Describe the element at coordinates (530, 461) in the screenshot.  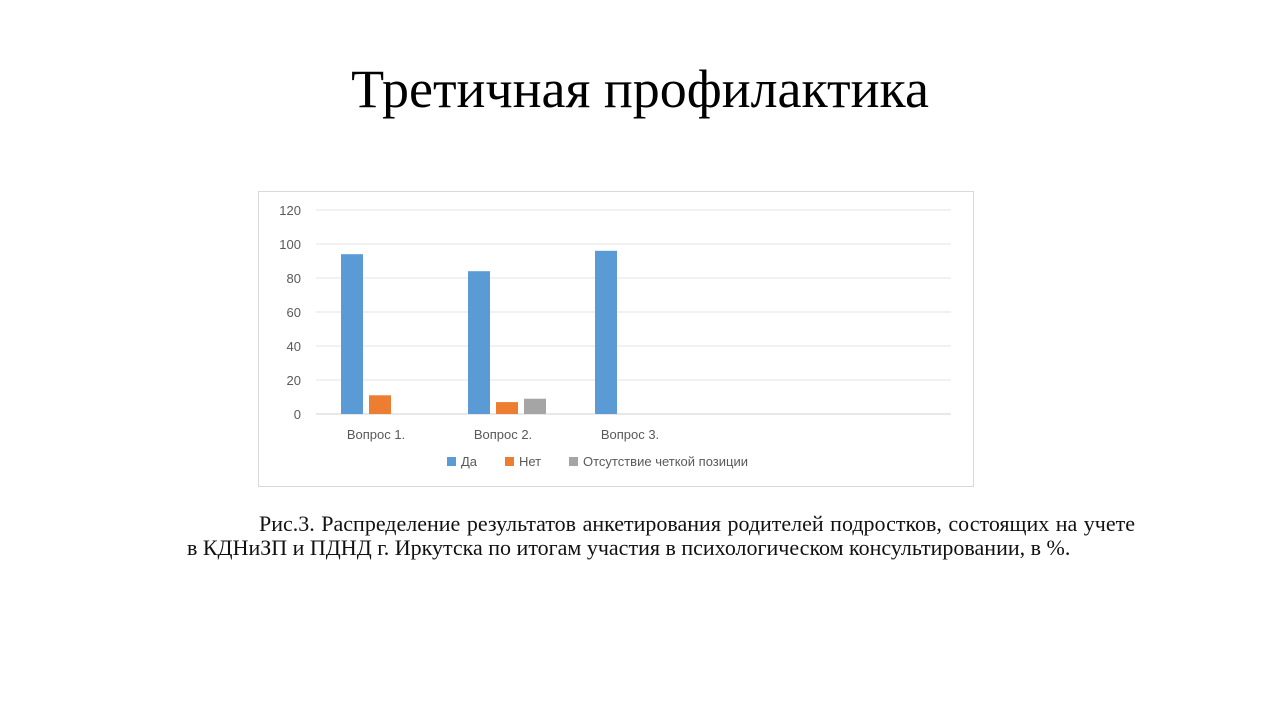
I see `legend-label: Нет` at that location.